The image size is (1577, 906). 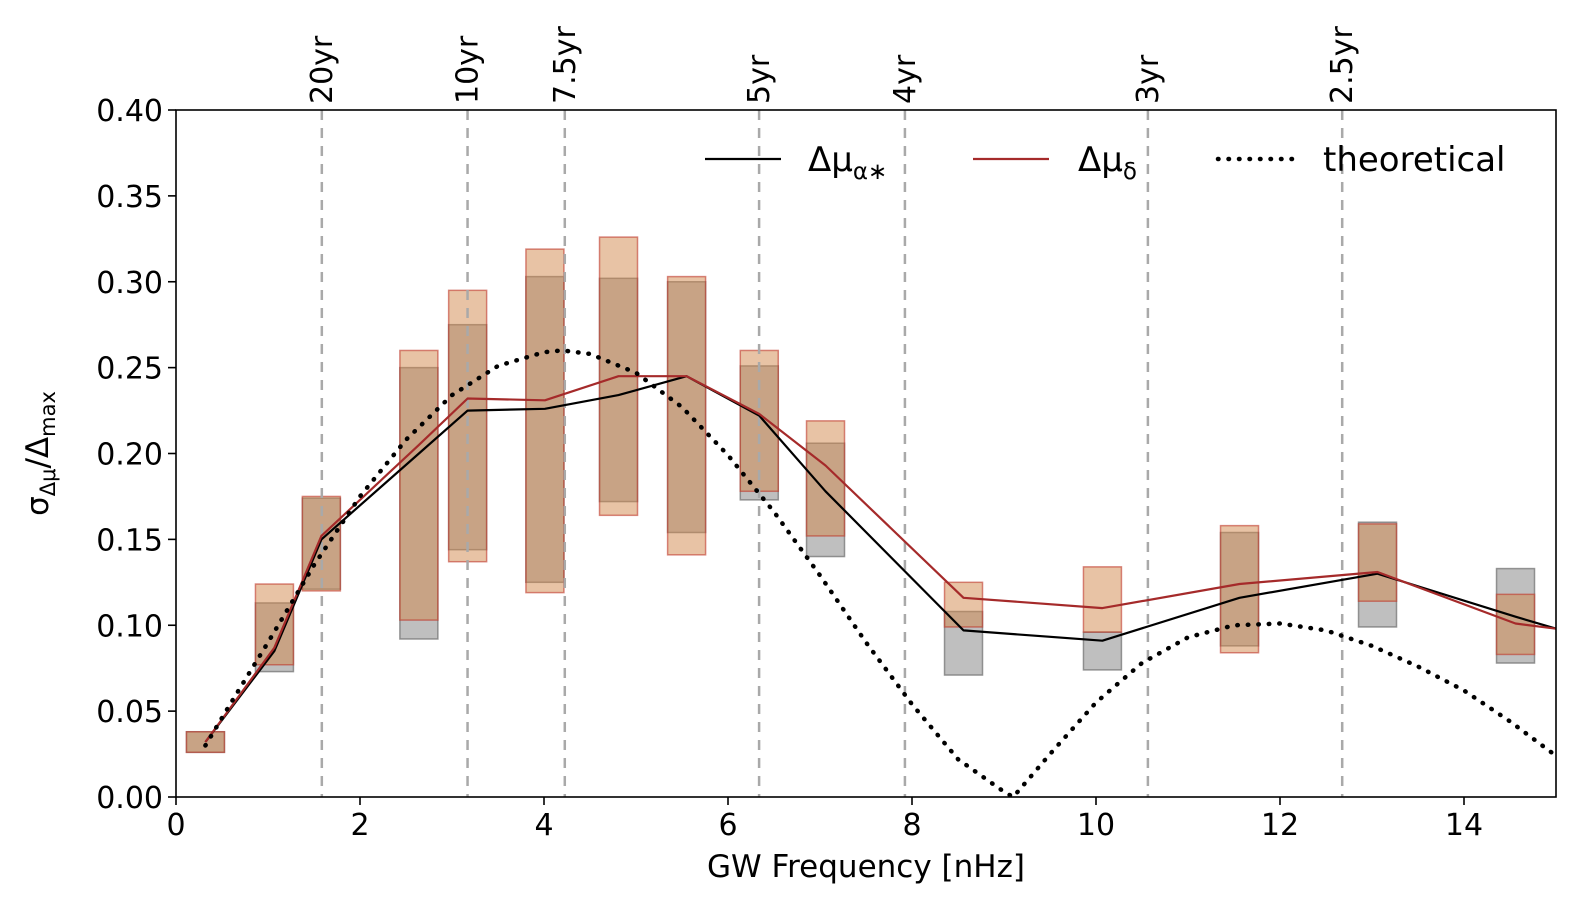 What do you see at coordinates (866, 867) in the screenshot?
I see `x-axis-label: GW Frequency [nHz]` at bounding box center [866, 867].